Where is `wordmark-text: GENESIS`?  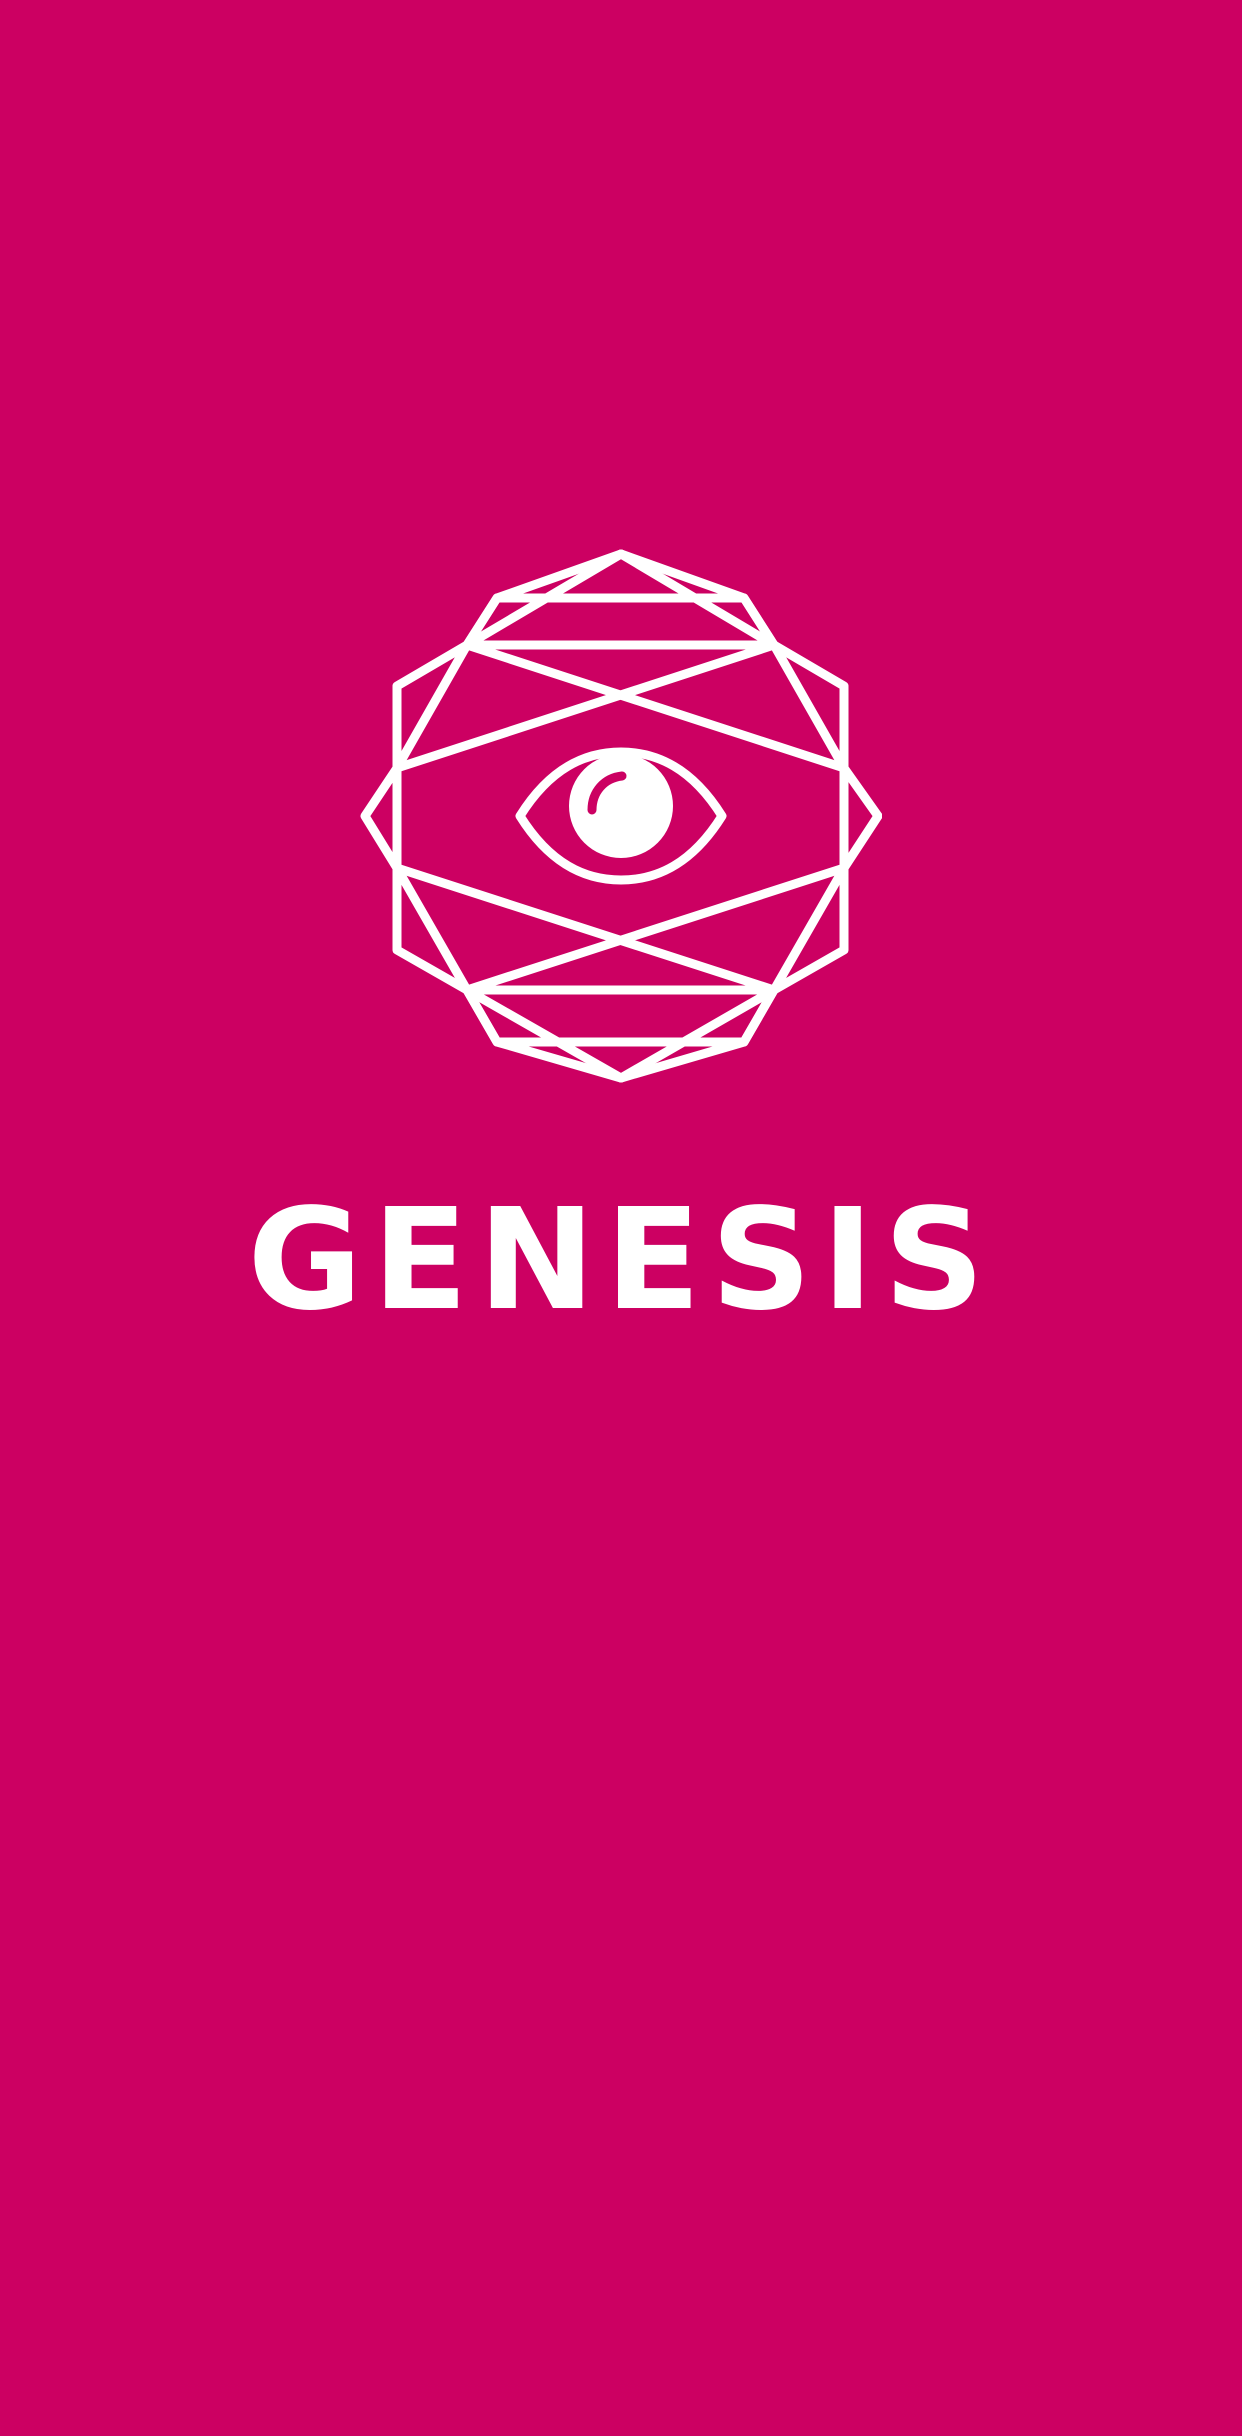
wordmark-text: GENESIS is located at coordinates (620, 1260).